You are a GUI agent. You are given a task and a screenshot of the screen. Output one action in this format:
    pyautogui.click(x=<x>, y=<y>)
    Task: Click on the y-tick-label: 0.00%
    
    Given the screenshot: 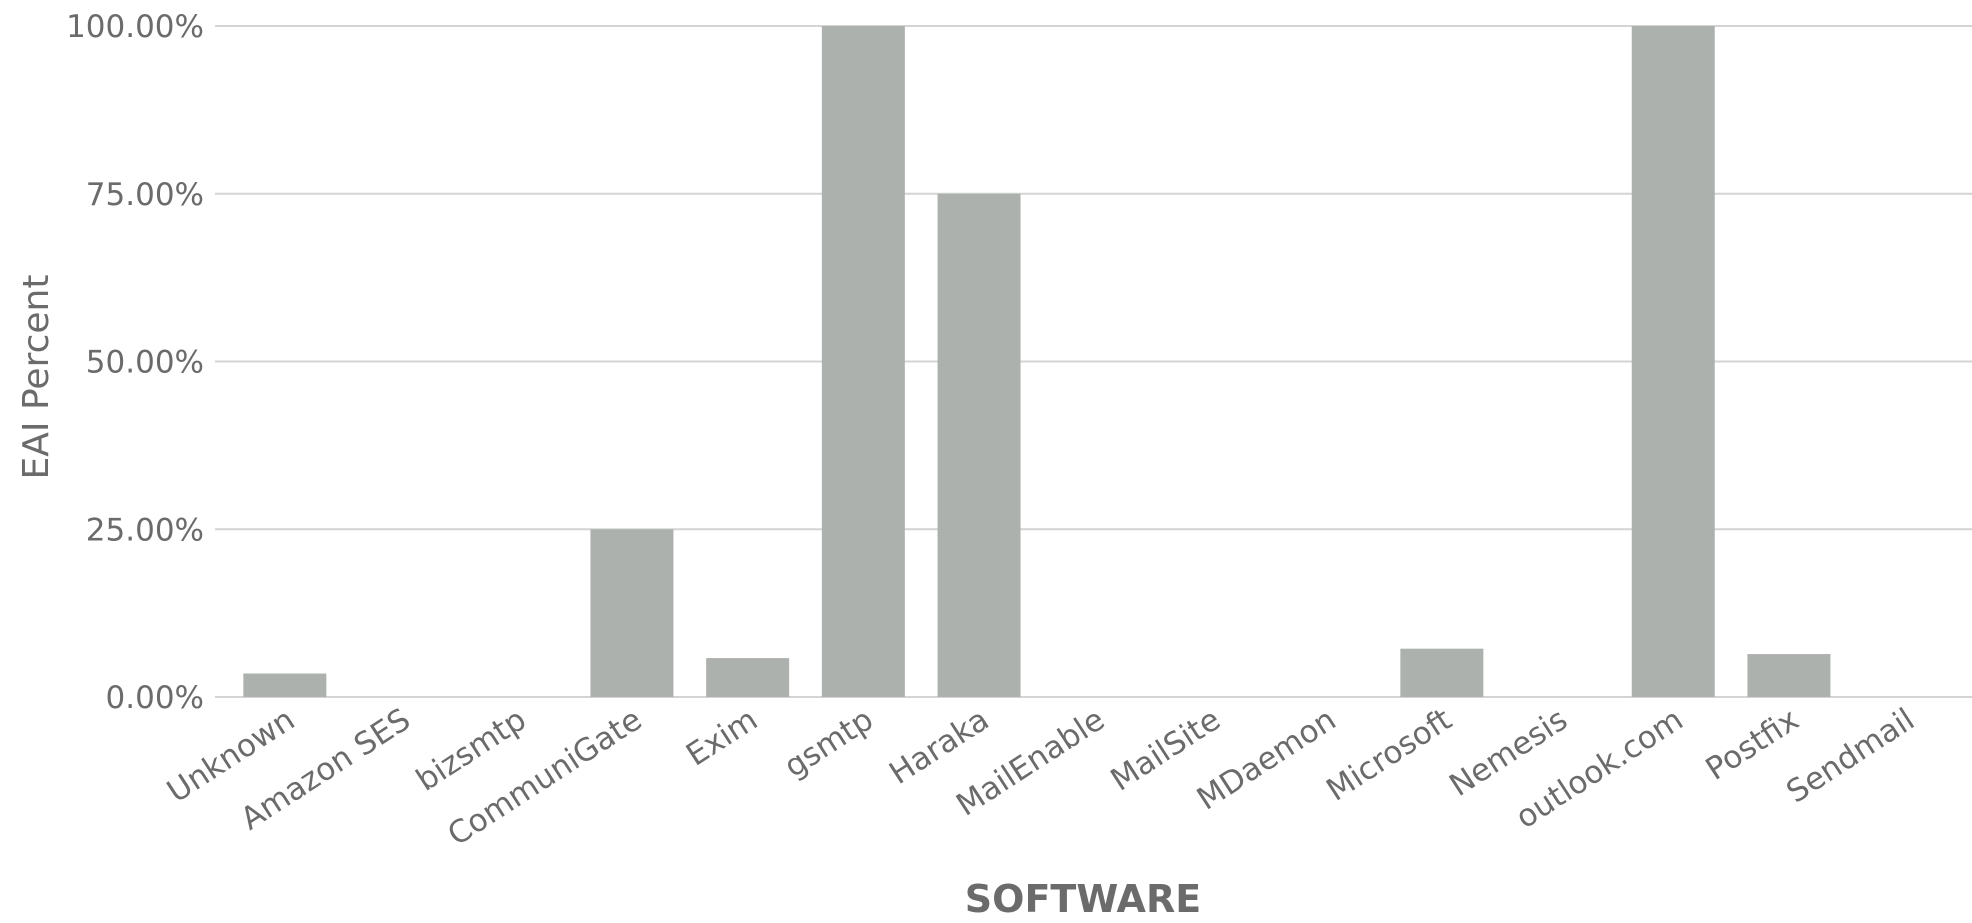 What is the action you would take?
    pyautogui.click(x=155, y=698)
    